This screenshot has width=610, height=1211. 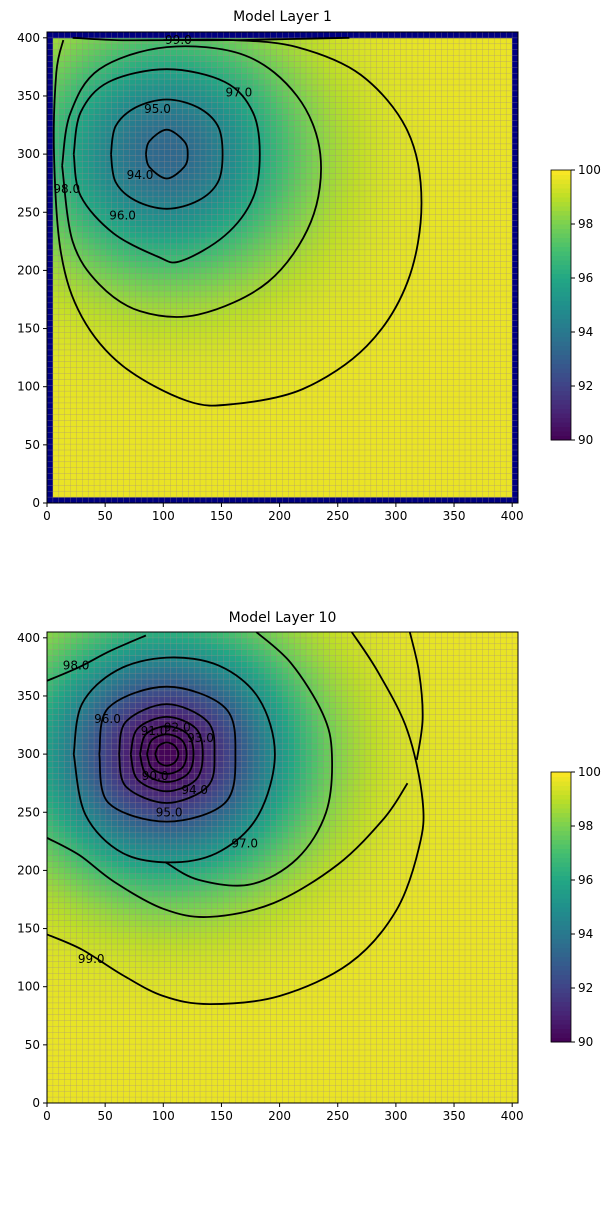 What do you see at coordinates (282, 17) in the screenshot?
I see `chart-title: Model Layer 1` at bounding box center [282, 17].